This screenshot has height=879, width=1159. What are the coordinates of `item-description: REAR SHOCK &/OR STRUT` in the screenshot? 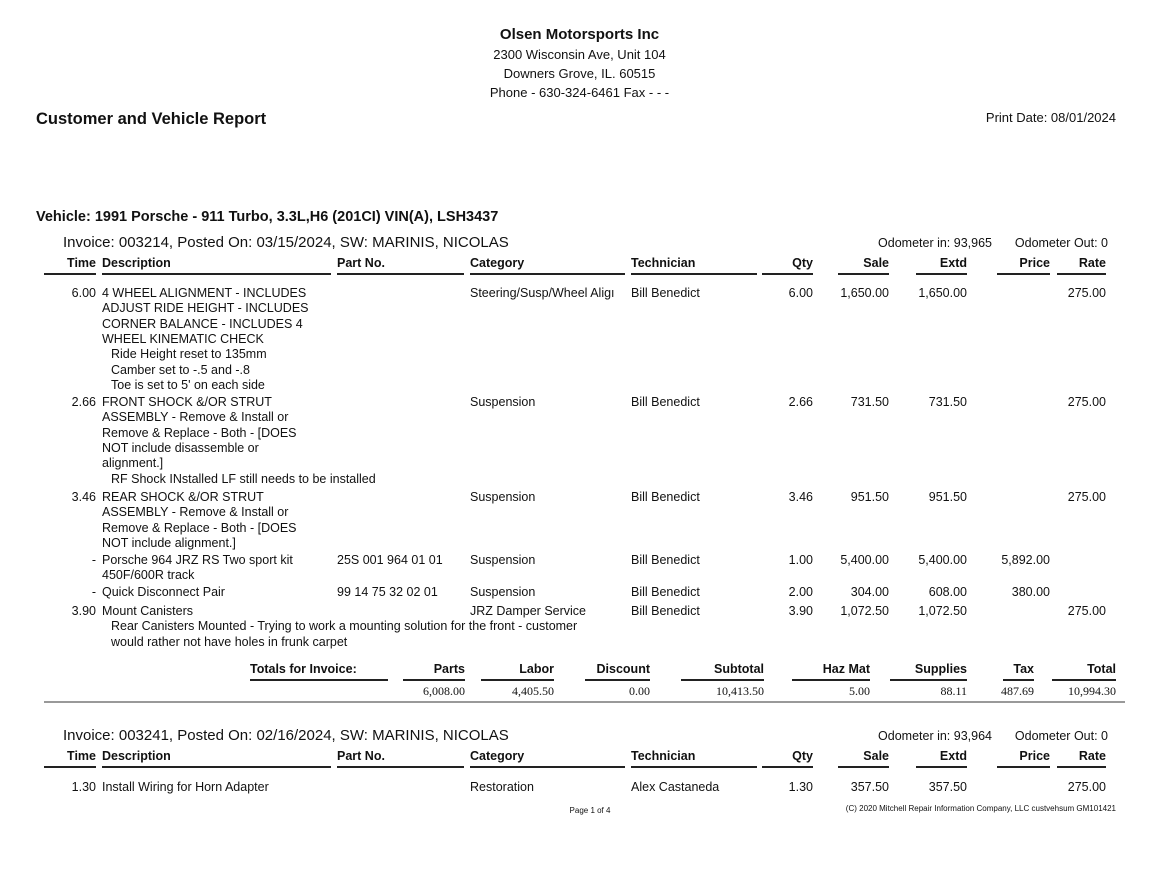 It's located at (183, 497).